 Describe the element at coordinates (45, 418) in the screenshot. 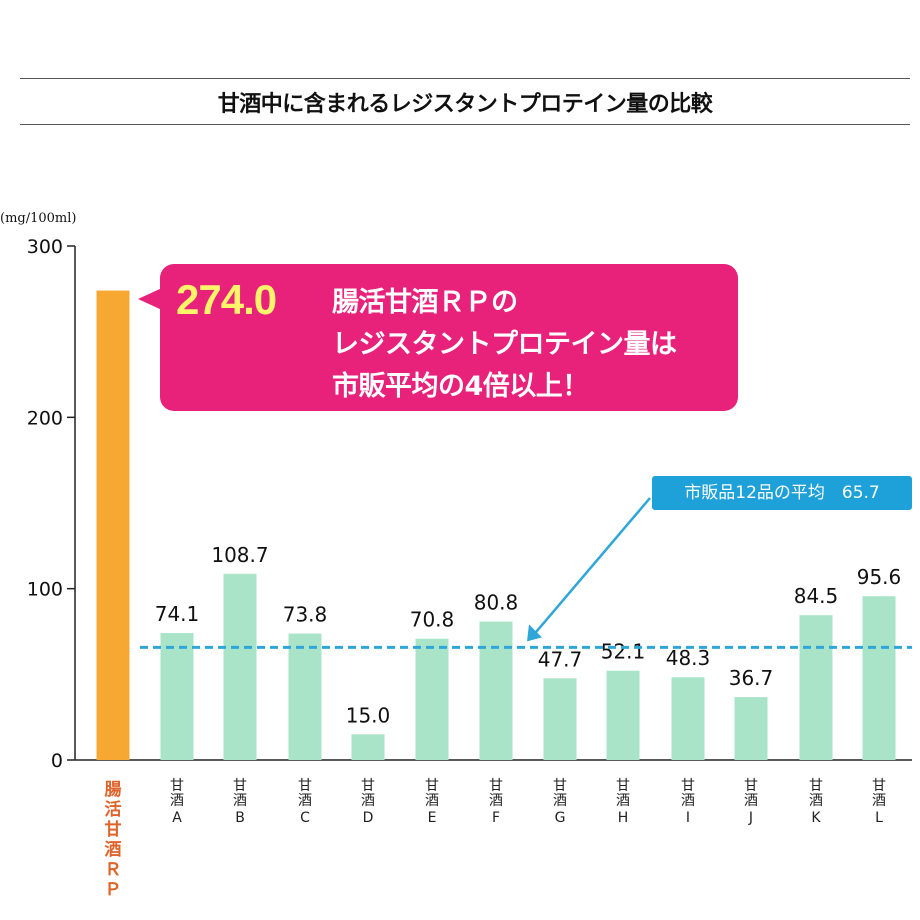

I see `y-tick-label: 200` at that location.